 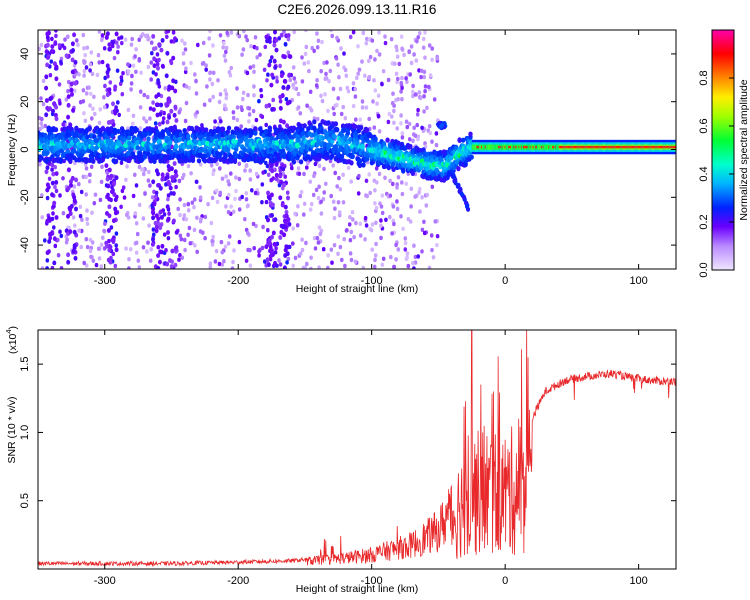 What do you see at coordinates (505, 581) in the screenshot?
I see `x-tick-label: 0` at bounding box center [505, 581].